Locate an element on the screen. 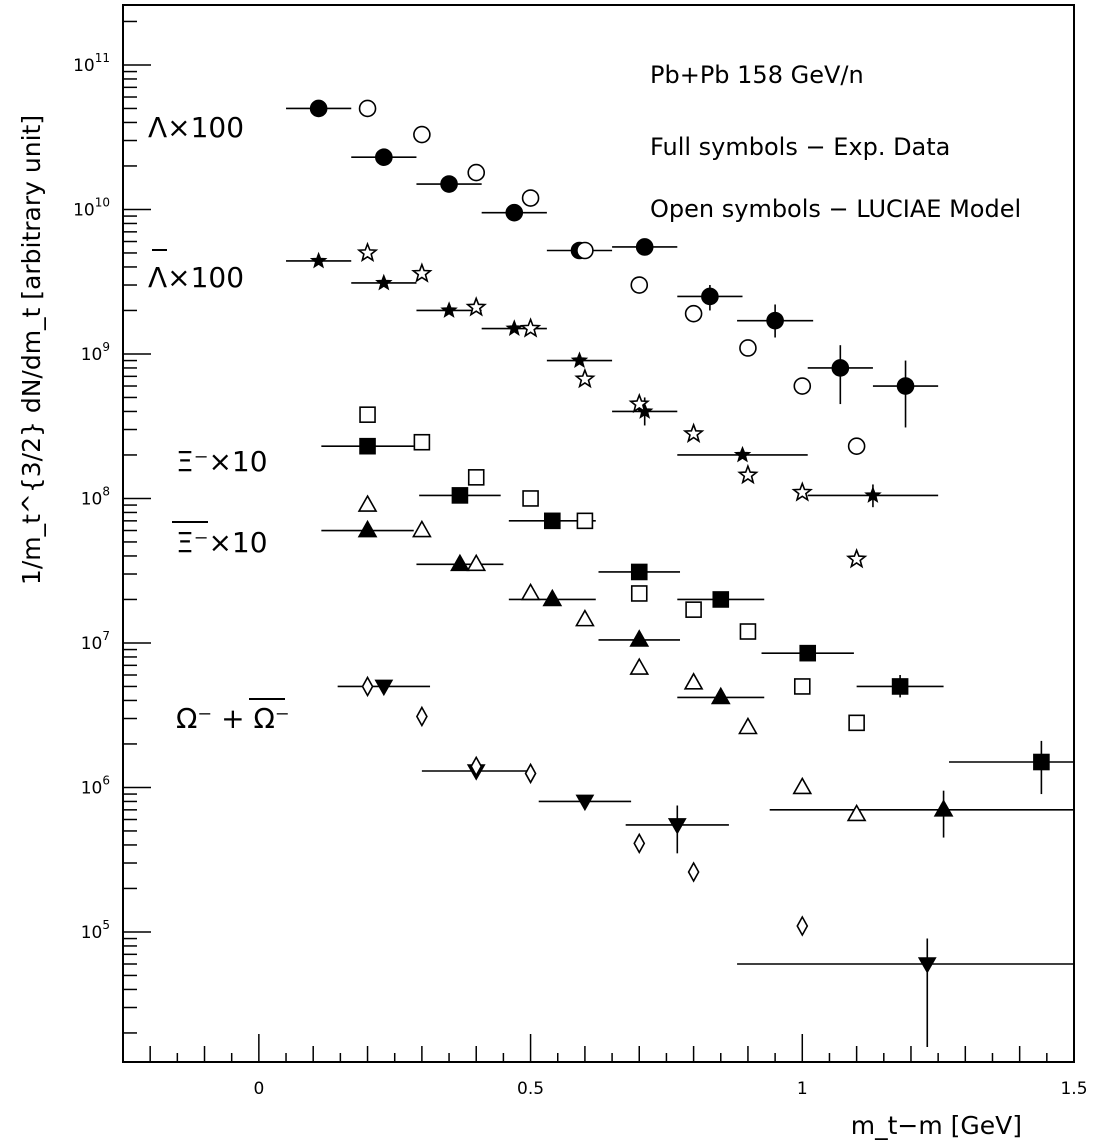  y-tick-label: 10⁹ is located at coordinates (95, 352).